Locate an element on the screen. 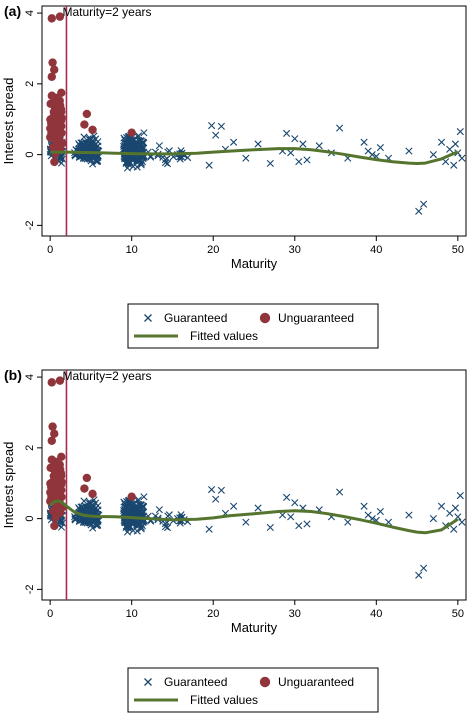 This screenshot has width=473, height=728. series-unguaranteed is located at coordinates (91, 453).